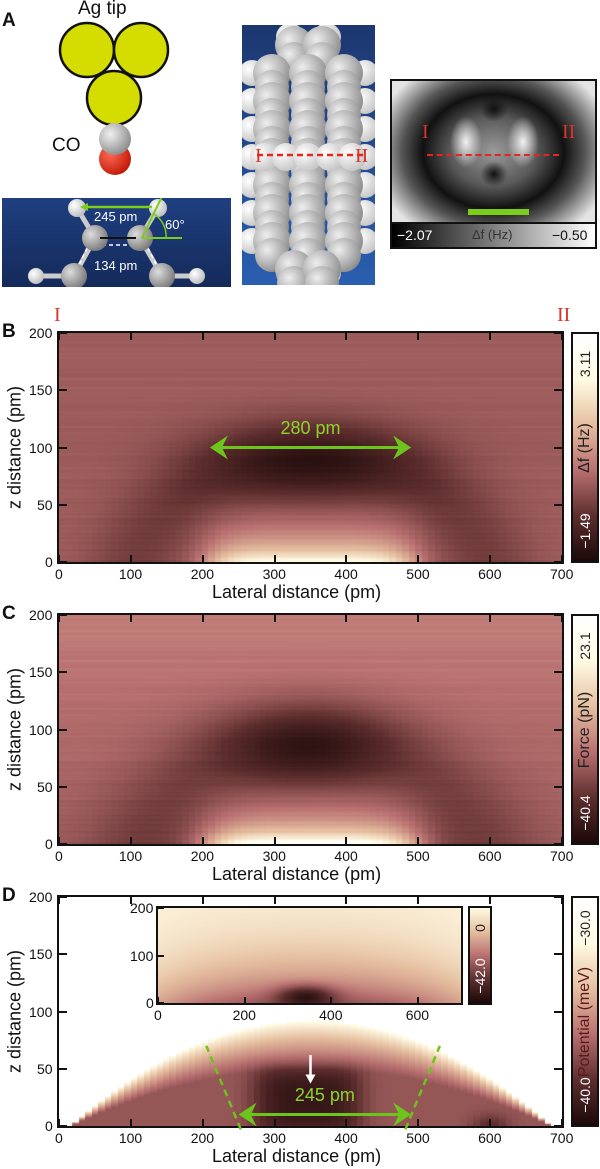 This screenshot has height=1169, width=600. I want to click on panel-a-label: A, so click(9, 20).